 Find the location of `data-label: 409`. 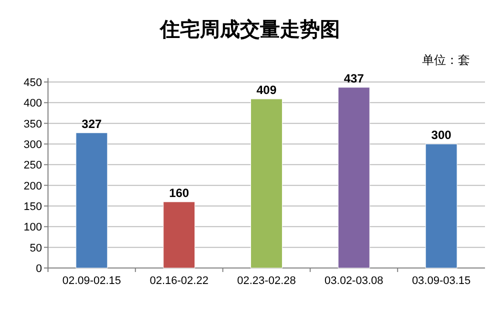

data-label: 409 is located at coordinates (266, 89).